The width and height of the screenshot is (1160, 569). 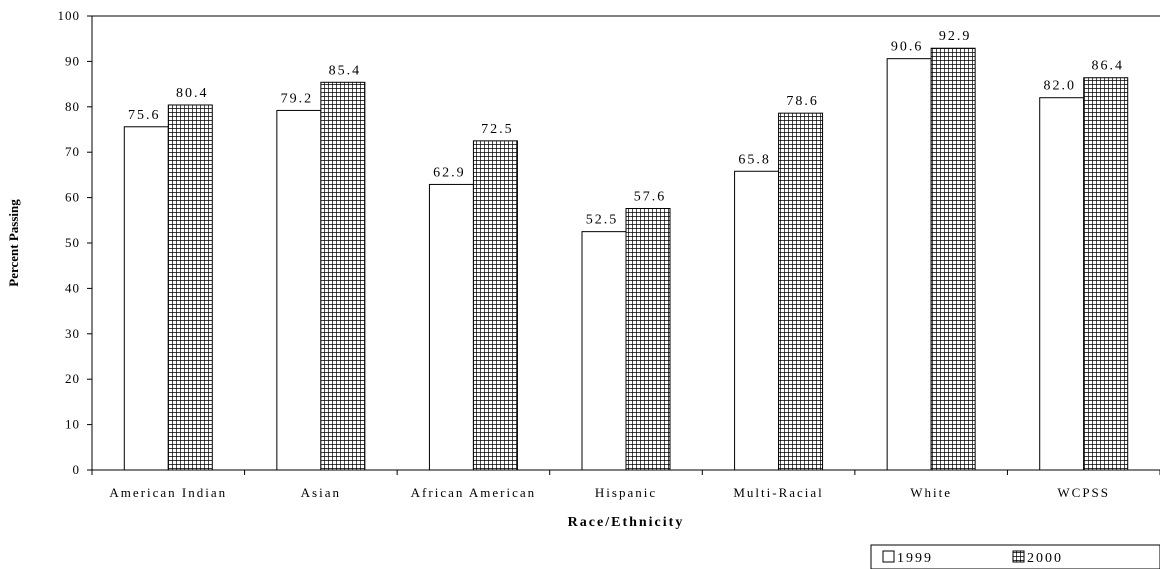 What do you see at coordinates (650, 196) in the screenshot?
I see `data-label-2000-hispanic: 57.6` at bounding box center [650, 196].